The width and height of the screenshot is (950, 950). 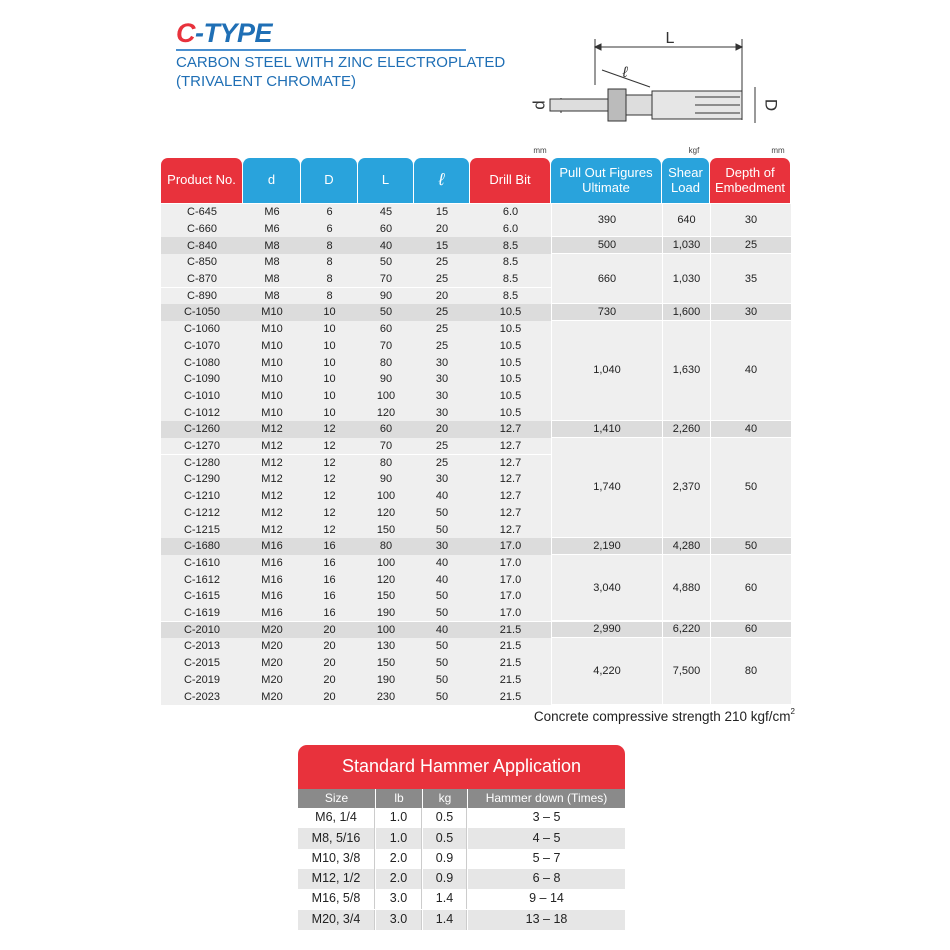 What do you see at coordinates (202, 546) in the screenshot?
I see `table-cell: C-1680` at bounding box center [202, 546].